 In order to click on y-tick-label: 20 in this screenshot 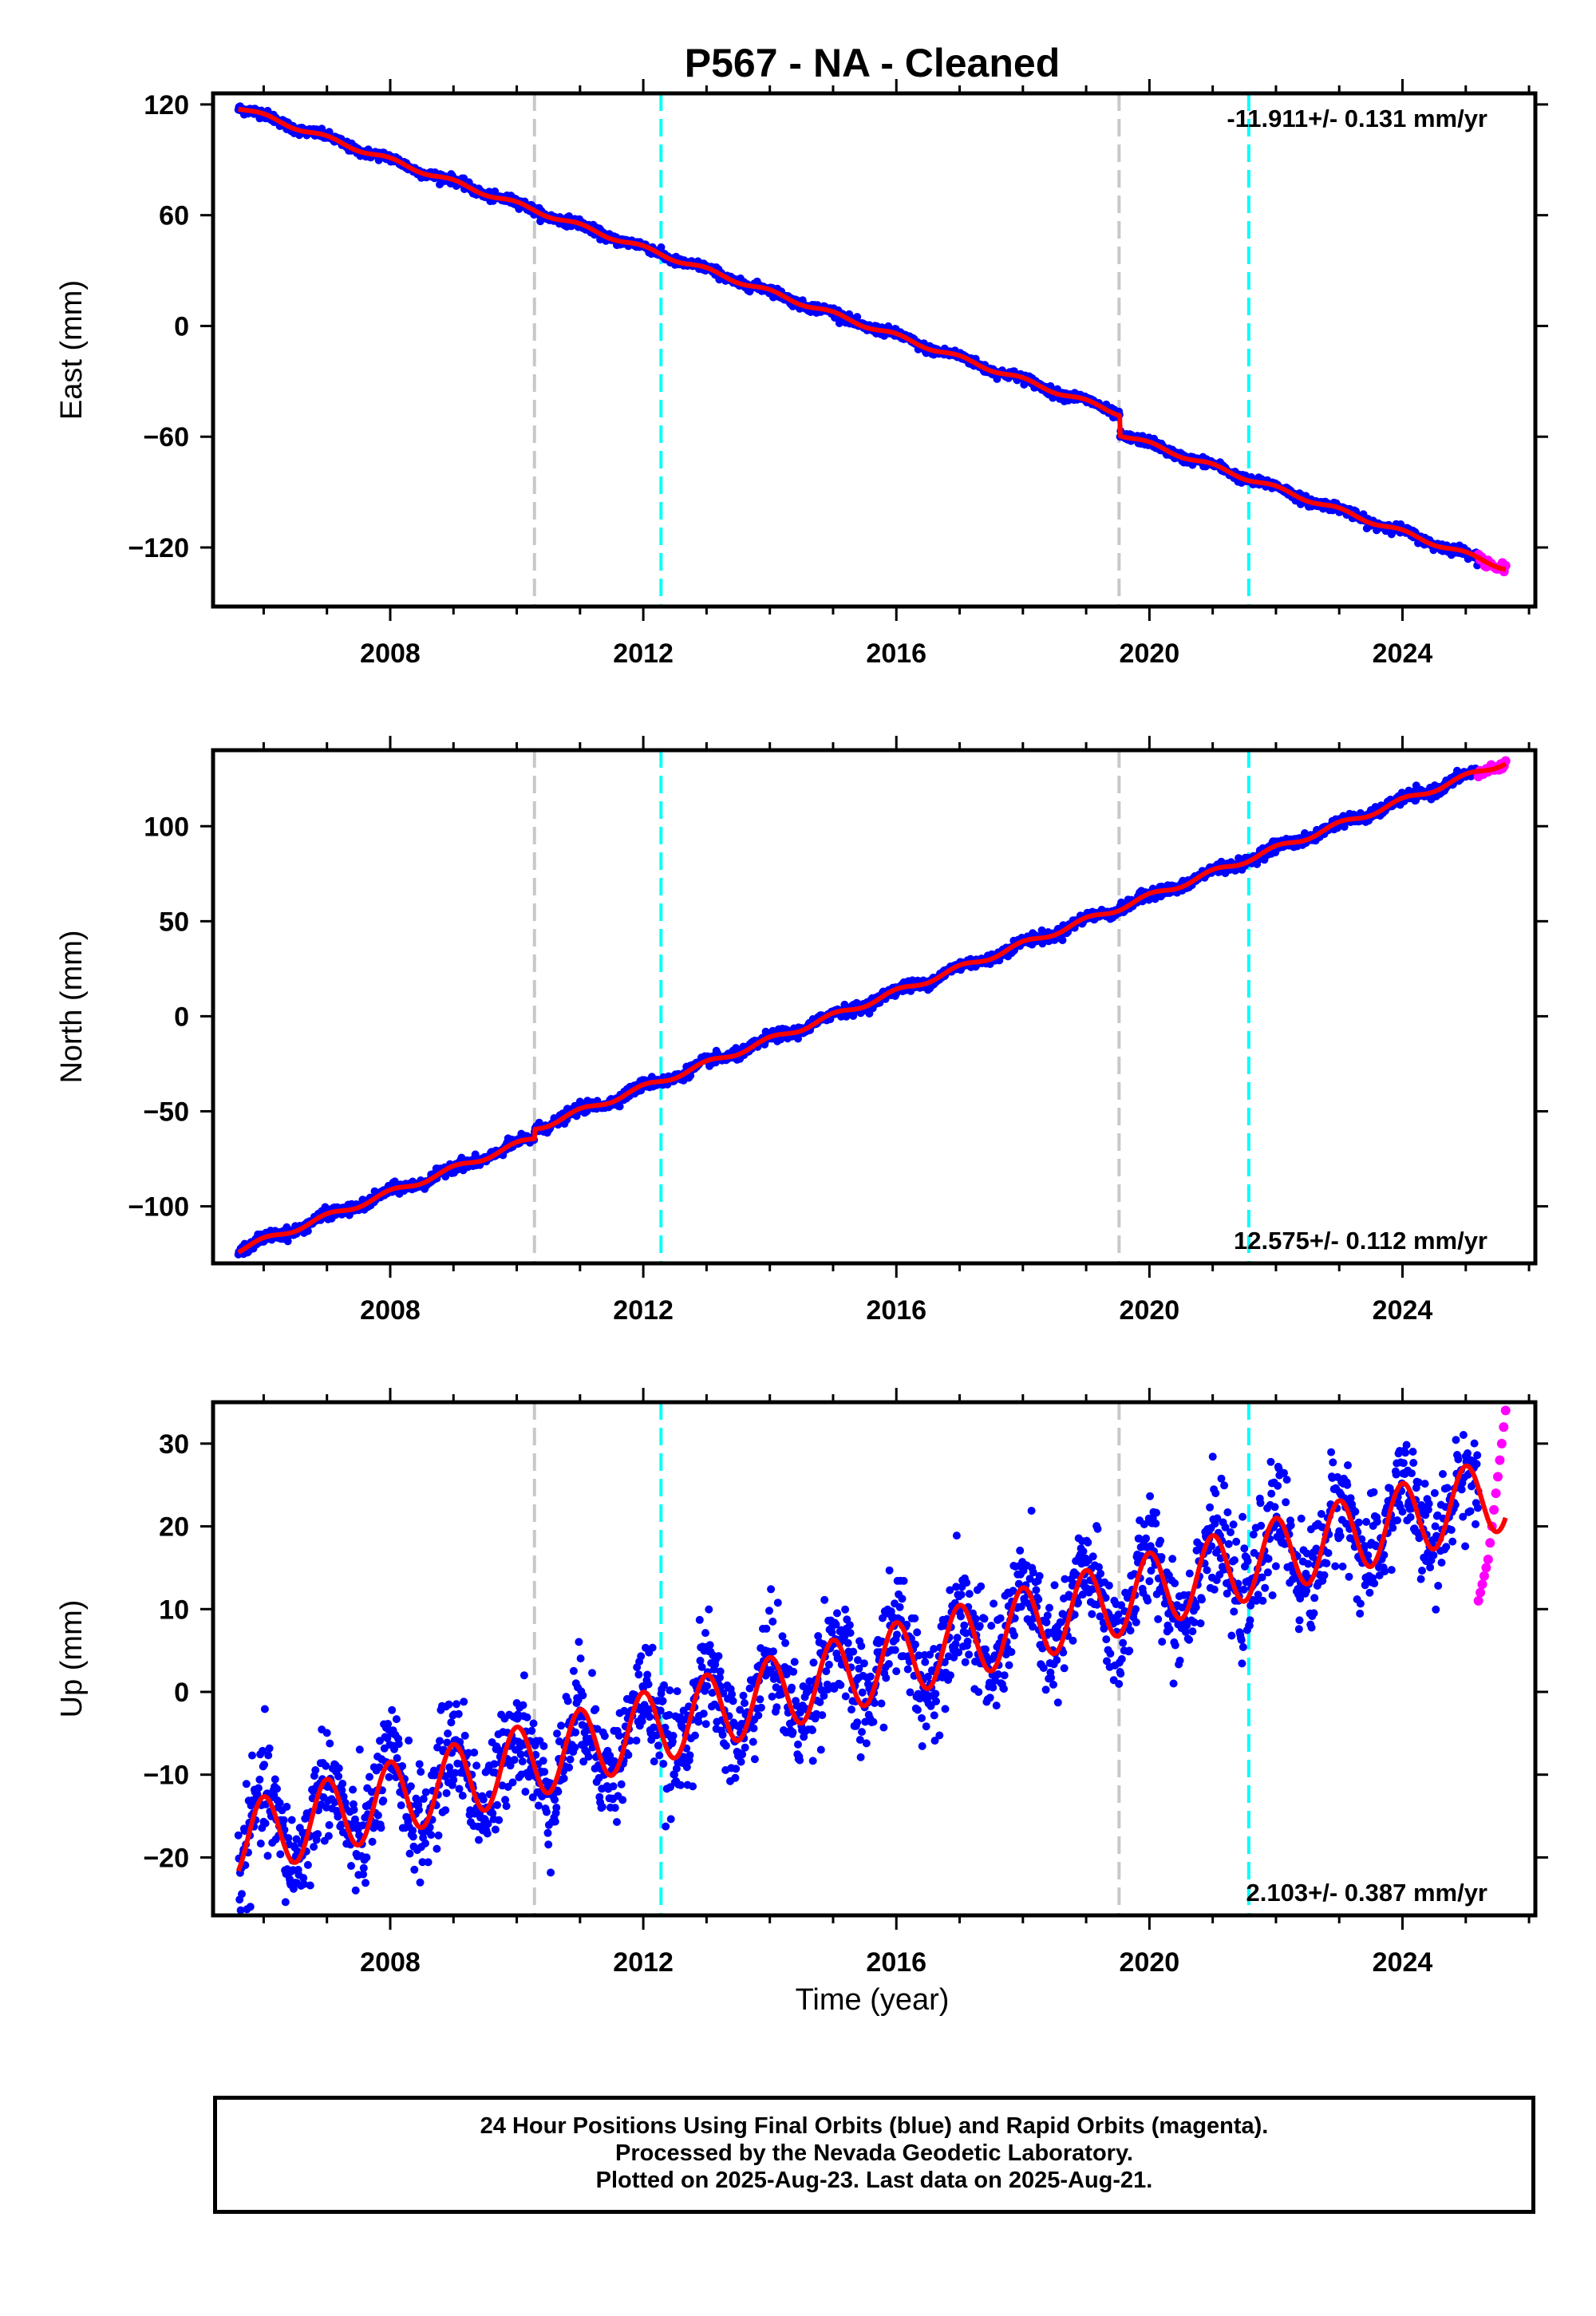, I will do `click(174, 1527)`.